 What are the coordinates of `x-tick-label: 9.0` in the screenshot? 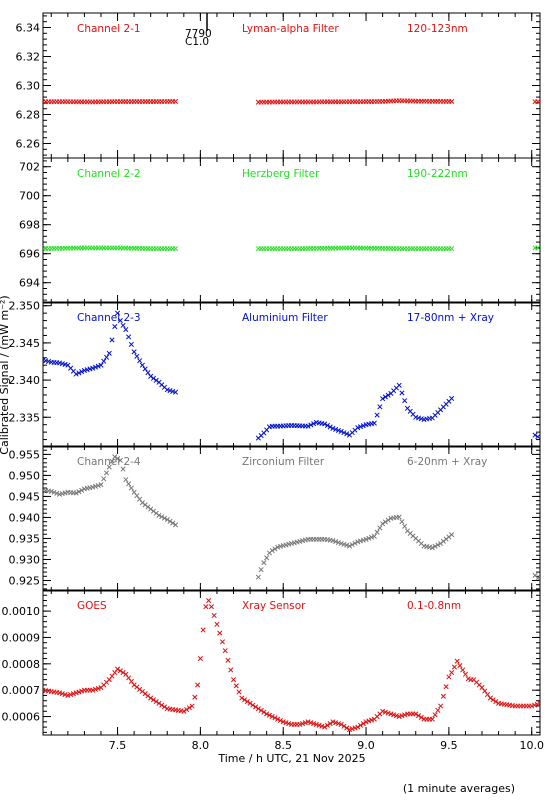 It's located at (366, 745).